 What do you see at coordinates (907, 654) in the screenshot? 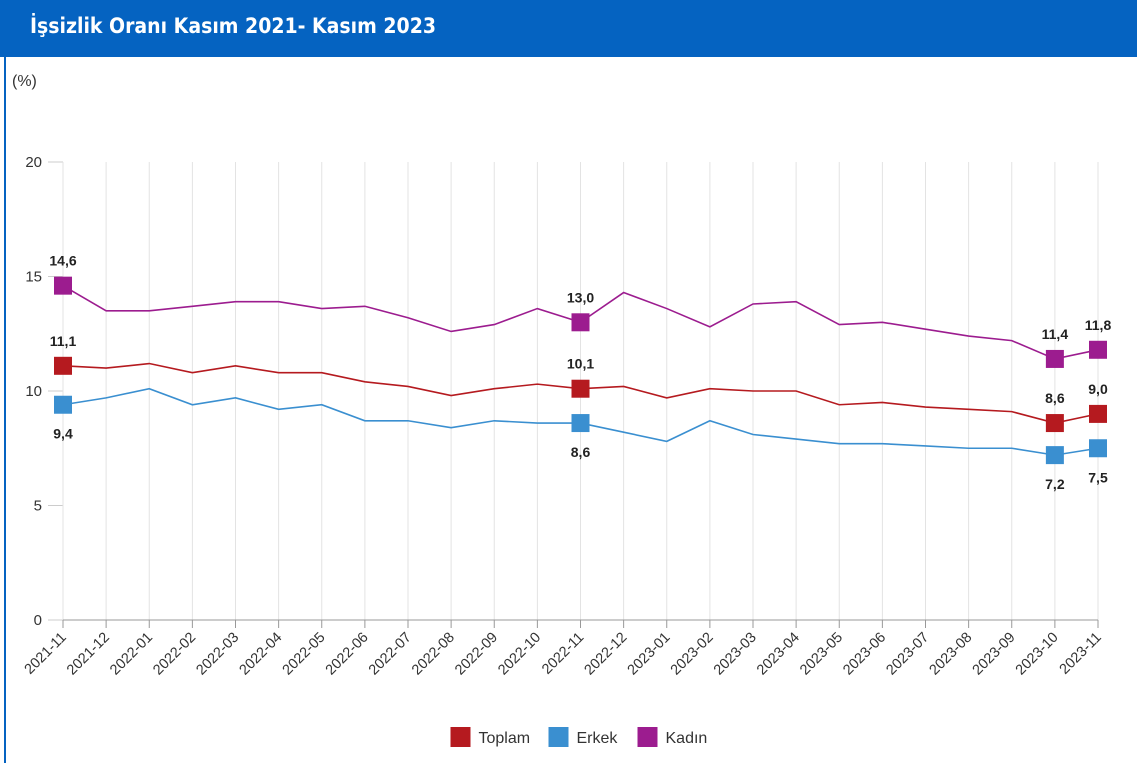
I see `x-tick-label: 2023-07` at bounding box center [907, 654].